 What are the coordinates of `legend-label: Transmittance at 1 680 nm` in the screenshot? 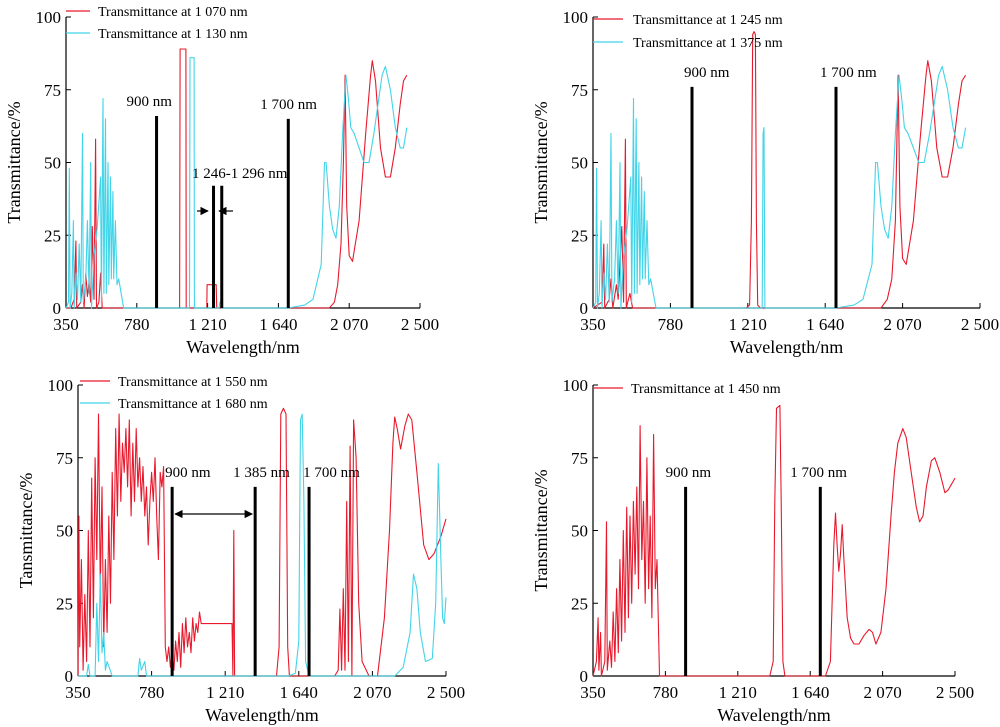 It's located at (193, 404).